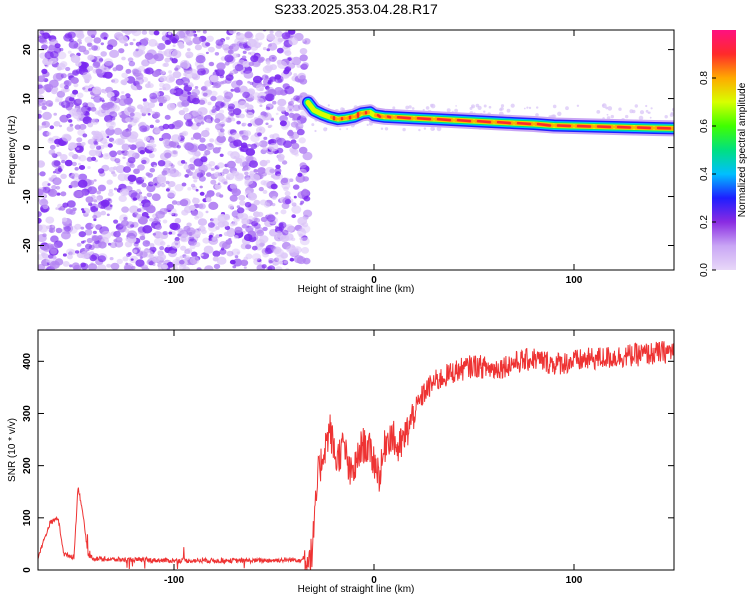 The width and height of the screenshot is (750, 600). What do you see at coordinates (27, 361) in the screenshot?
I see `y-tick-label: 400` at bounding box center [27, 361].